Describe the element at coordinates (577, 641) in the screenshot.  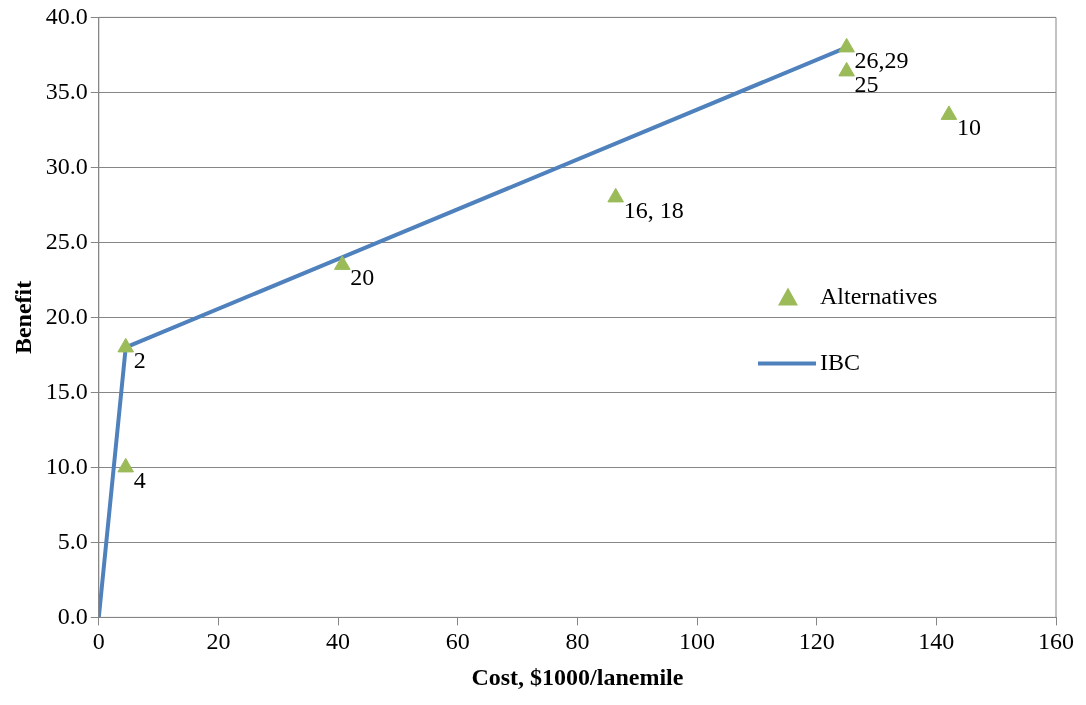
I see `x-tick-label: 80` at that location.